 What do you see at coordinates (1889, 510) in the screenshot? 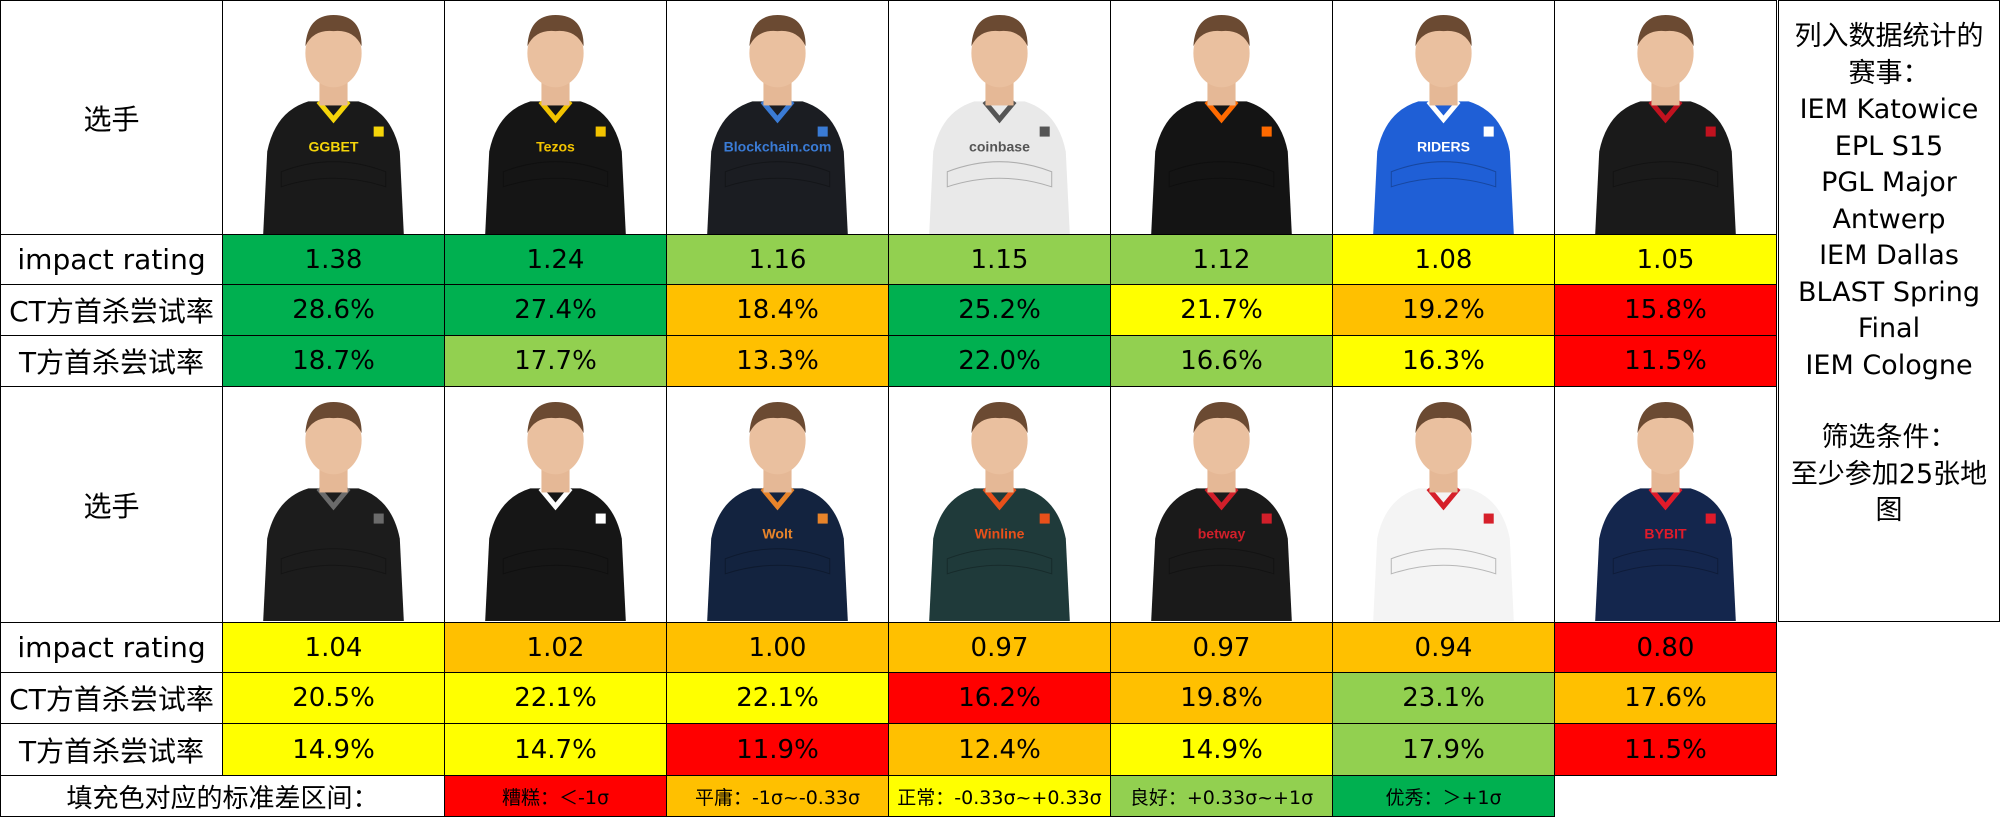
I see `filter-text: 图` at bounding box center [1889, 510].